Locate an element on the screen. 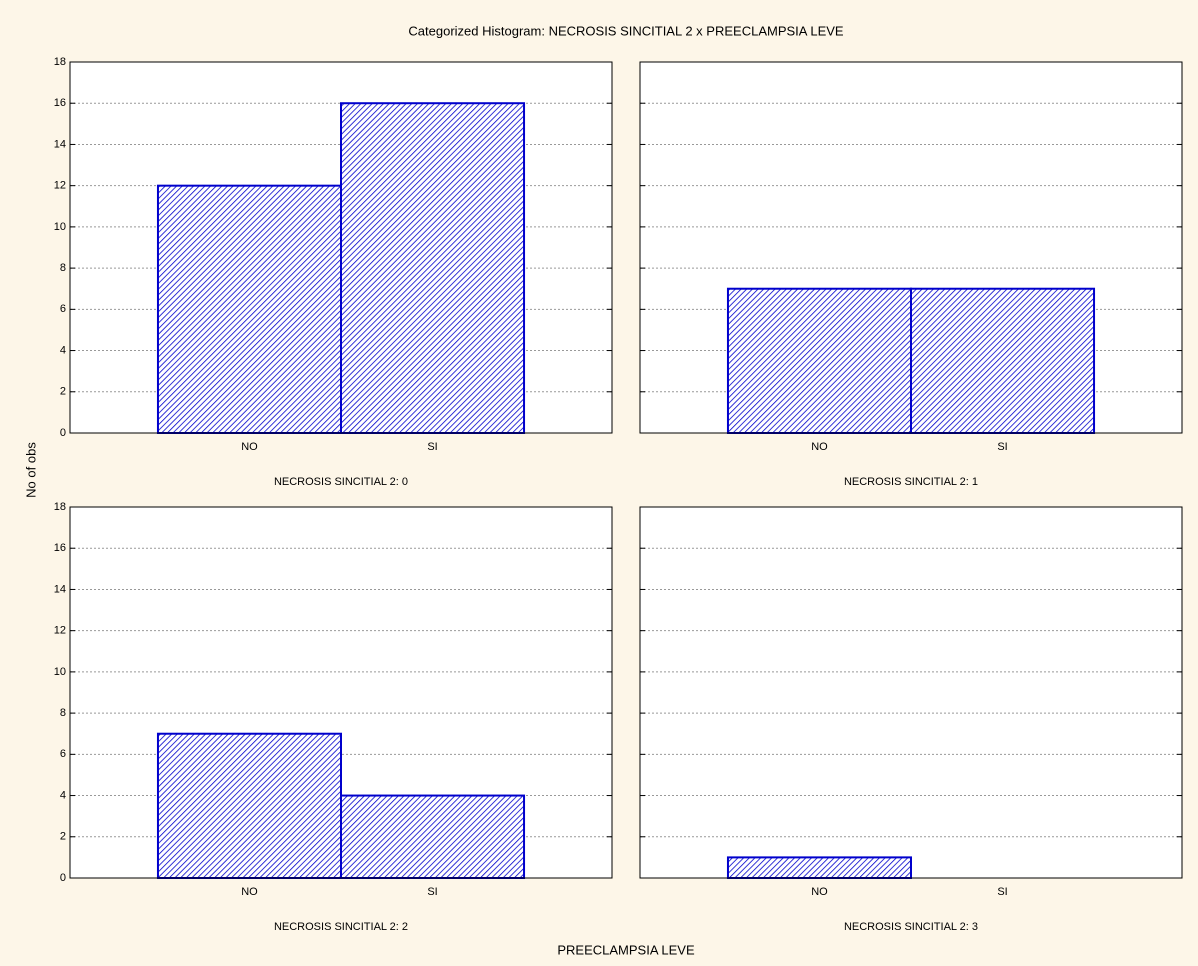 The image size is (1198, 966). panel-subtitle: NECROSIS SINCITIAL 2: 3 is located at coordinates (911, 927).